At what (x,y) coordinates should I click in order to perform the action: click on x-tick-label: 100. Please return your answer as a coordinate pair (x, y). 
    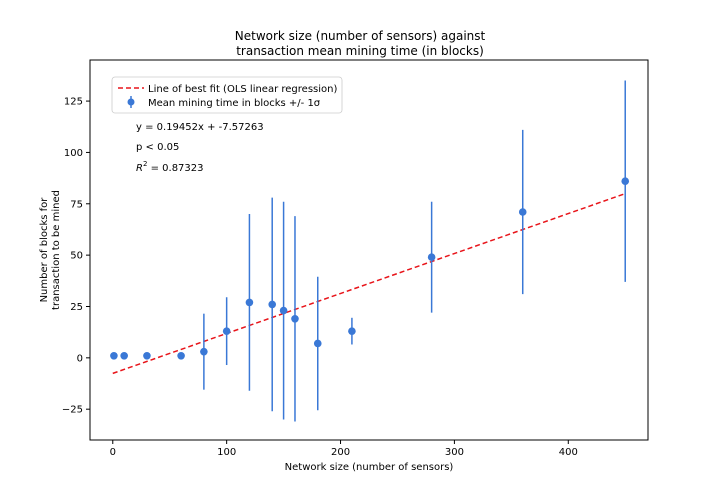
    Looking at the image, I should click on (226, 452).